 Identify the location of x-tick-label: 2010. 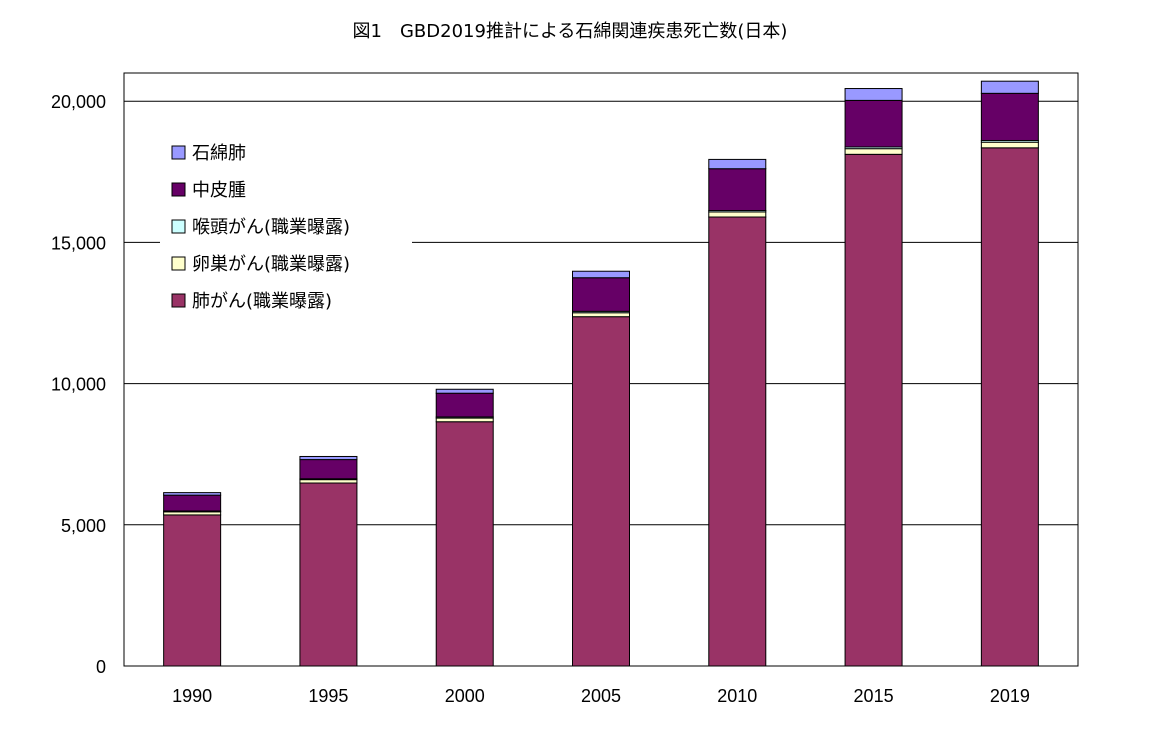
(737, 696).